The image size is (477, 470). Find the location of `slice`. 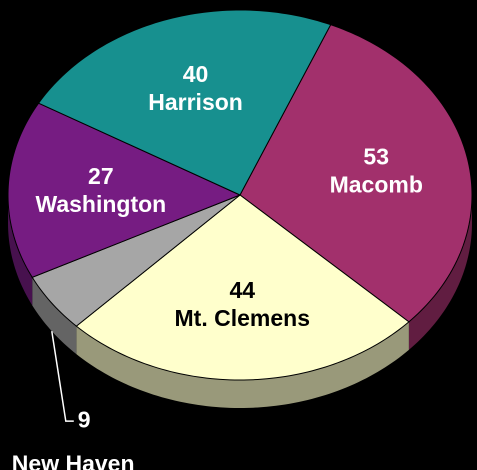

slice is located at coordinates (136, 260).